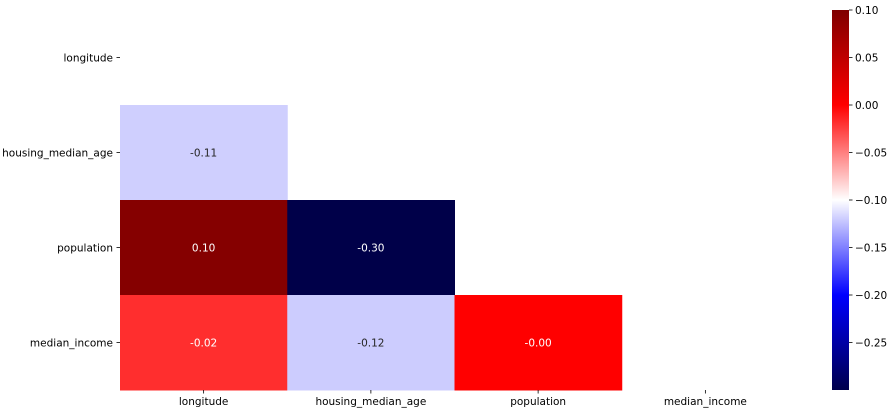  What do you see at coordinates (203, 402) in the screenshot?
I see `x-tick-label-longitude: longitude` at bounding box center [203, 402].